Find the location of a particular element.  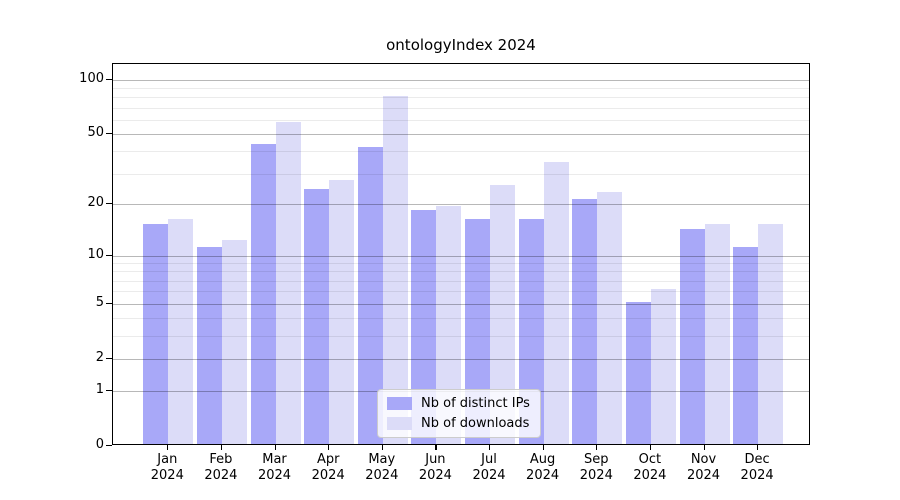

x-tick-label-aug: Aug 2024 is located at coordinates (543, 467).